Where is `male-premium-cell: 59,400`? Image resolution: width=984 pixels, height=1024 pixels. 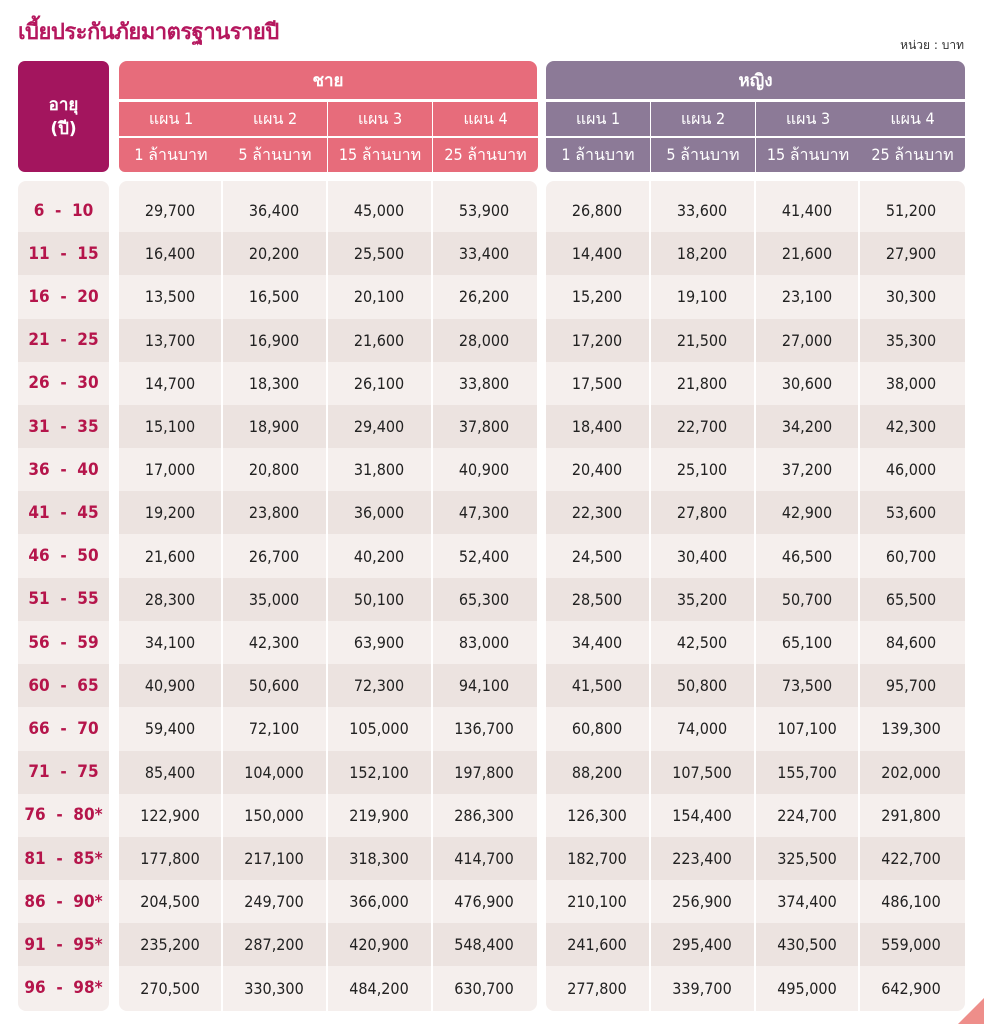
male-premium-cell: 59,400 is located at coordinates (170, 729).